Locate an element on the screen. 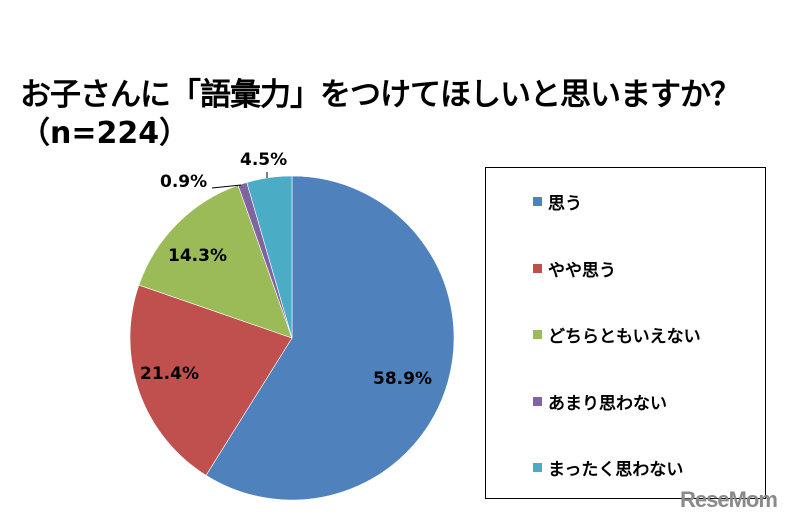 Image resolution: width=788 pixels, height=522 pixels. data-label-dochira: 14.3% is located at coordinates (197, 256).